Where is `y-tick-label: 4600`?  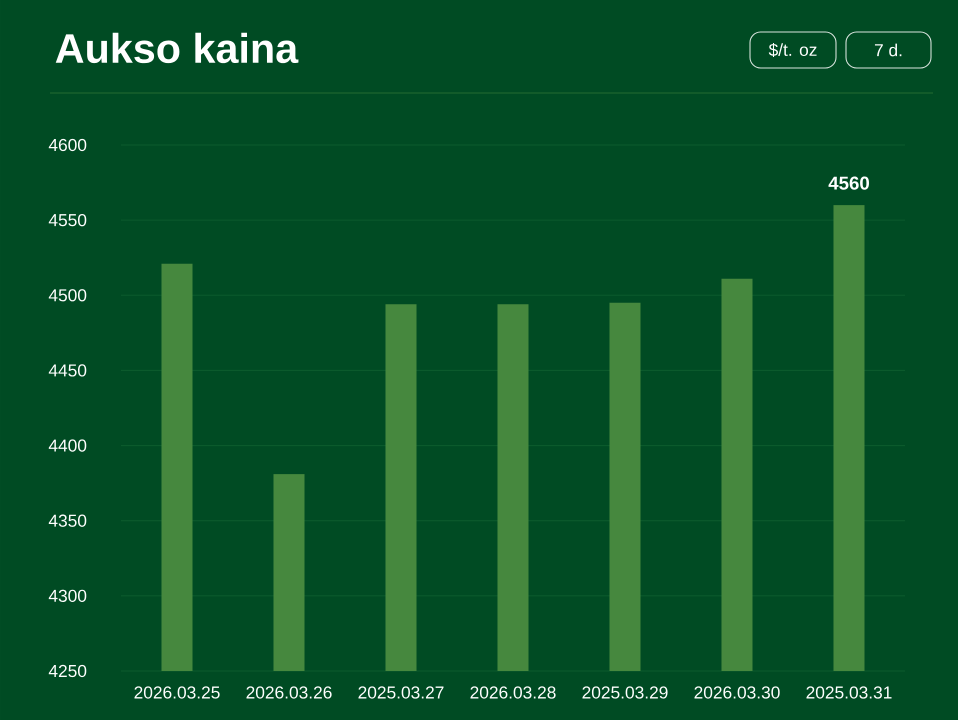 y-tick-label: 4600 is located at coordinates (67, 145).